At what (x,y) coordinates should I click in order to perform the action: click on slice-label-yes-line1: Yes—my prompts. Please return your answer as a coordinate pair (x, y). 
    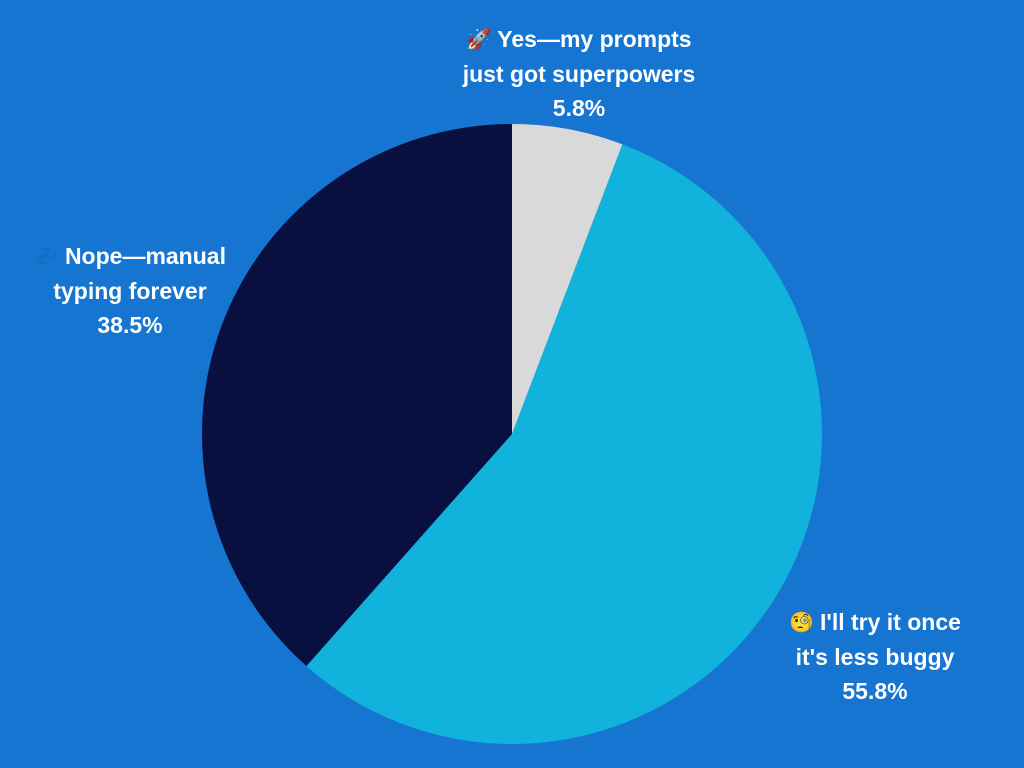
    Looking at the image, I should click on (594, 39).